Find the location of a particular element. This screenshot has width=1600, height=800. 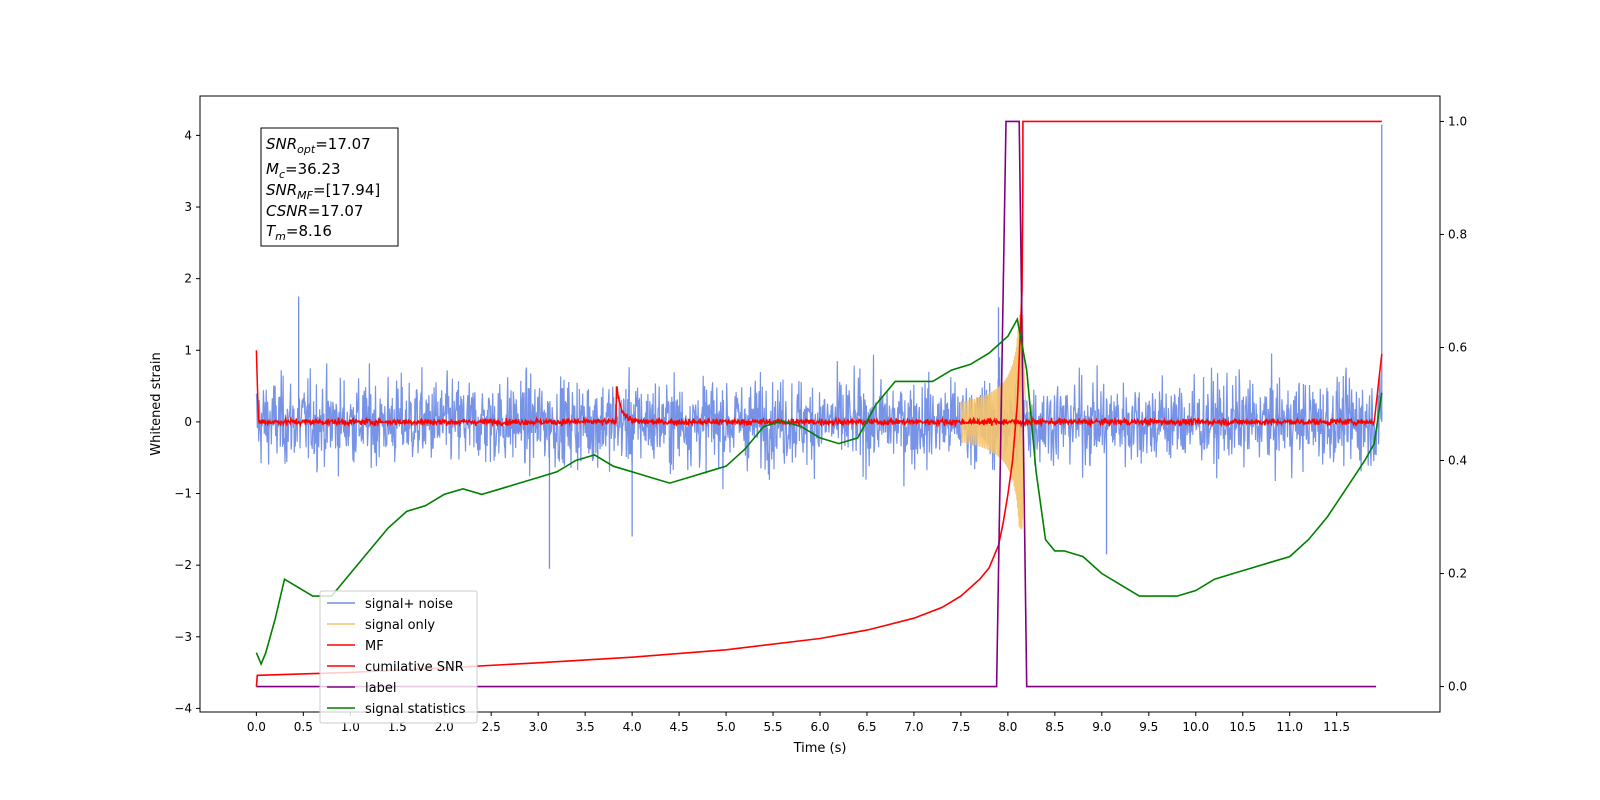

legend-frame is located at coordinates (398, 657).